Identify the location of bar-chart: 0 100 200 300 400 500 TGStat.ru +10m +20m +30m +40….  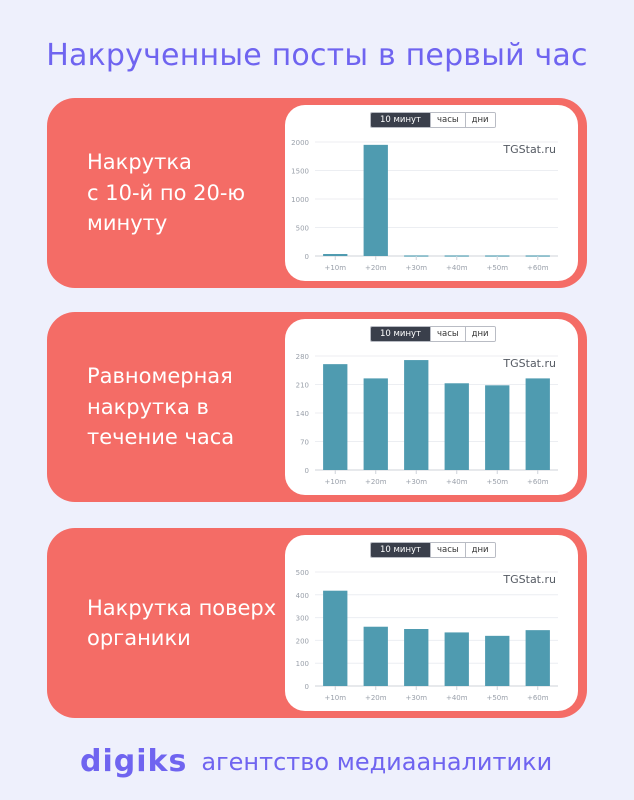
(427, 635).